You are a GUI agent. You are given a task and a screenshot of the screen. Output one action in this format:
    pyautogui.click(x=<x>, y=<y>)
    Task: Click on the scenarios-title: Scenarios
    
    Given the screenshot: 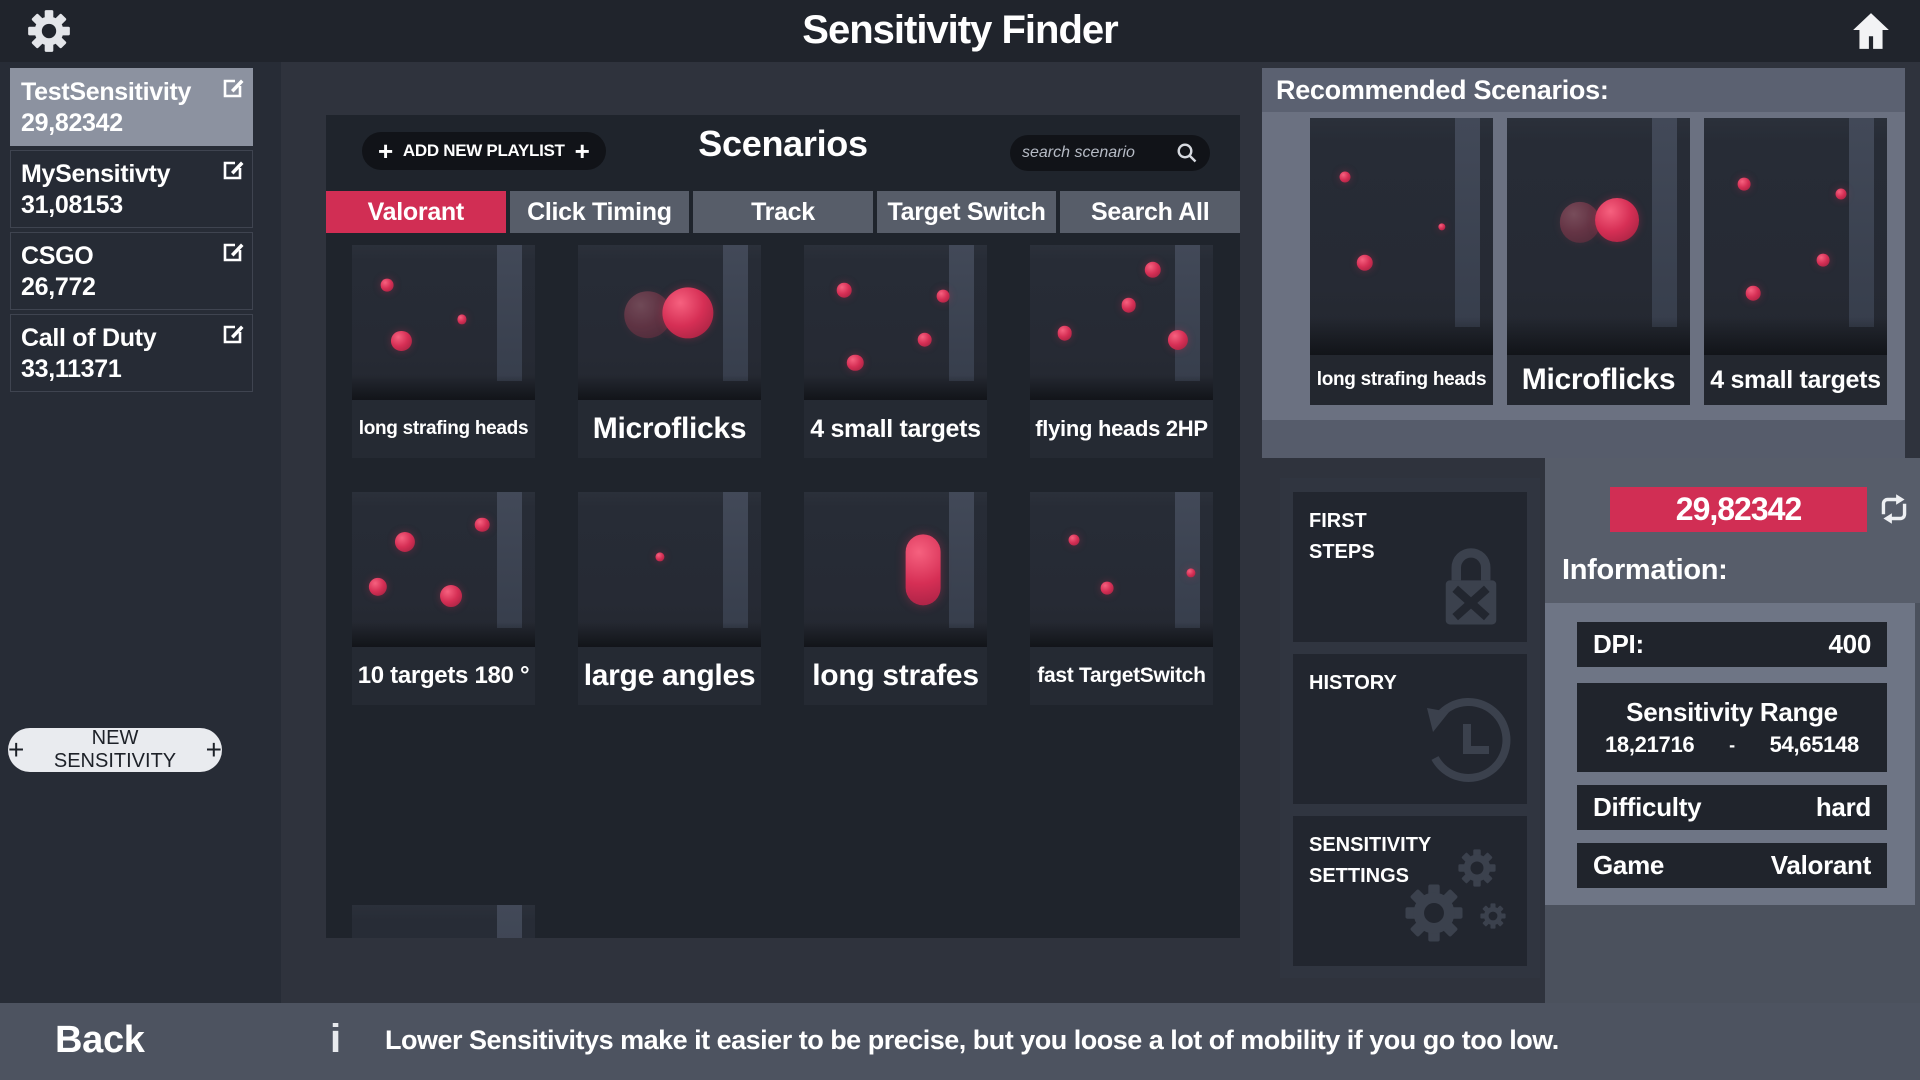 What is the action you would take?
    pyautogui.click(x=783, y=143)
    